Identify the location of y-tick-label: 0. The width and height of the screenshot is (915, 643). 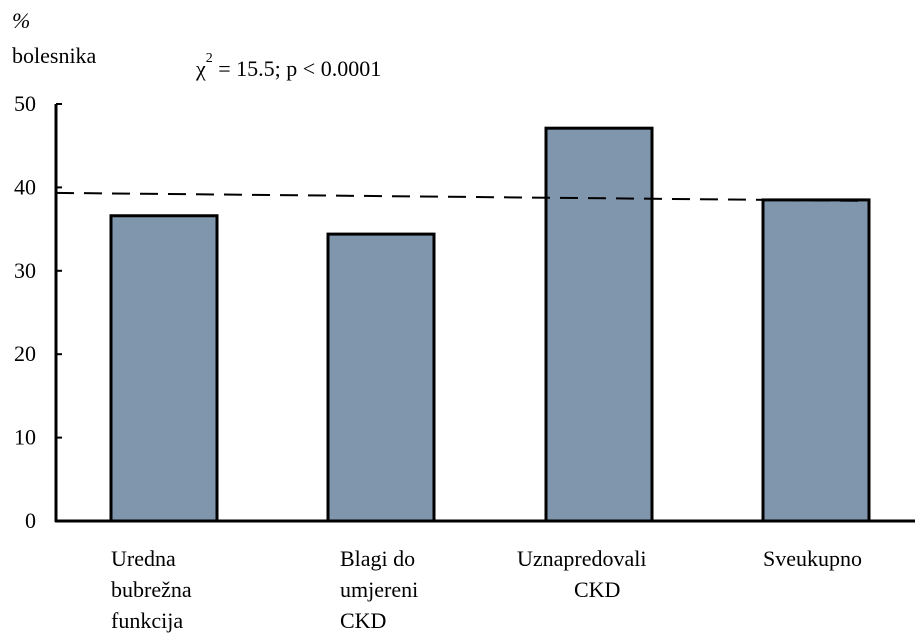
(30, 520).